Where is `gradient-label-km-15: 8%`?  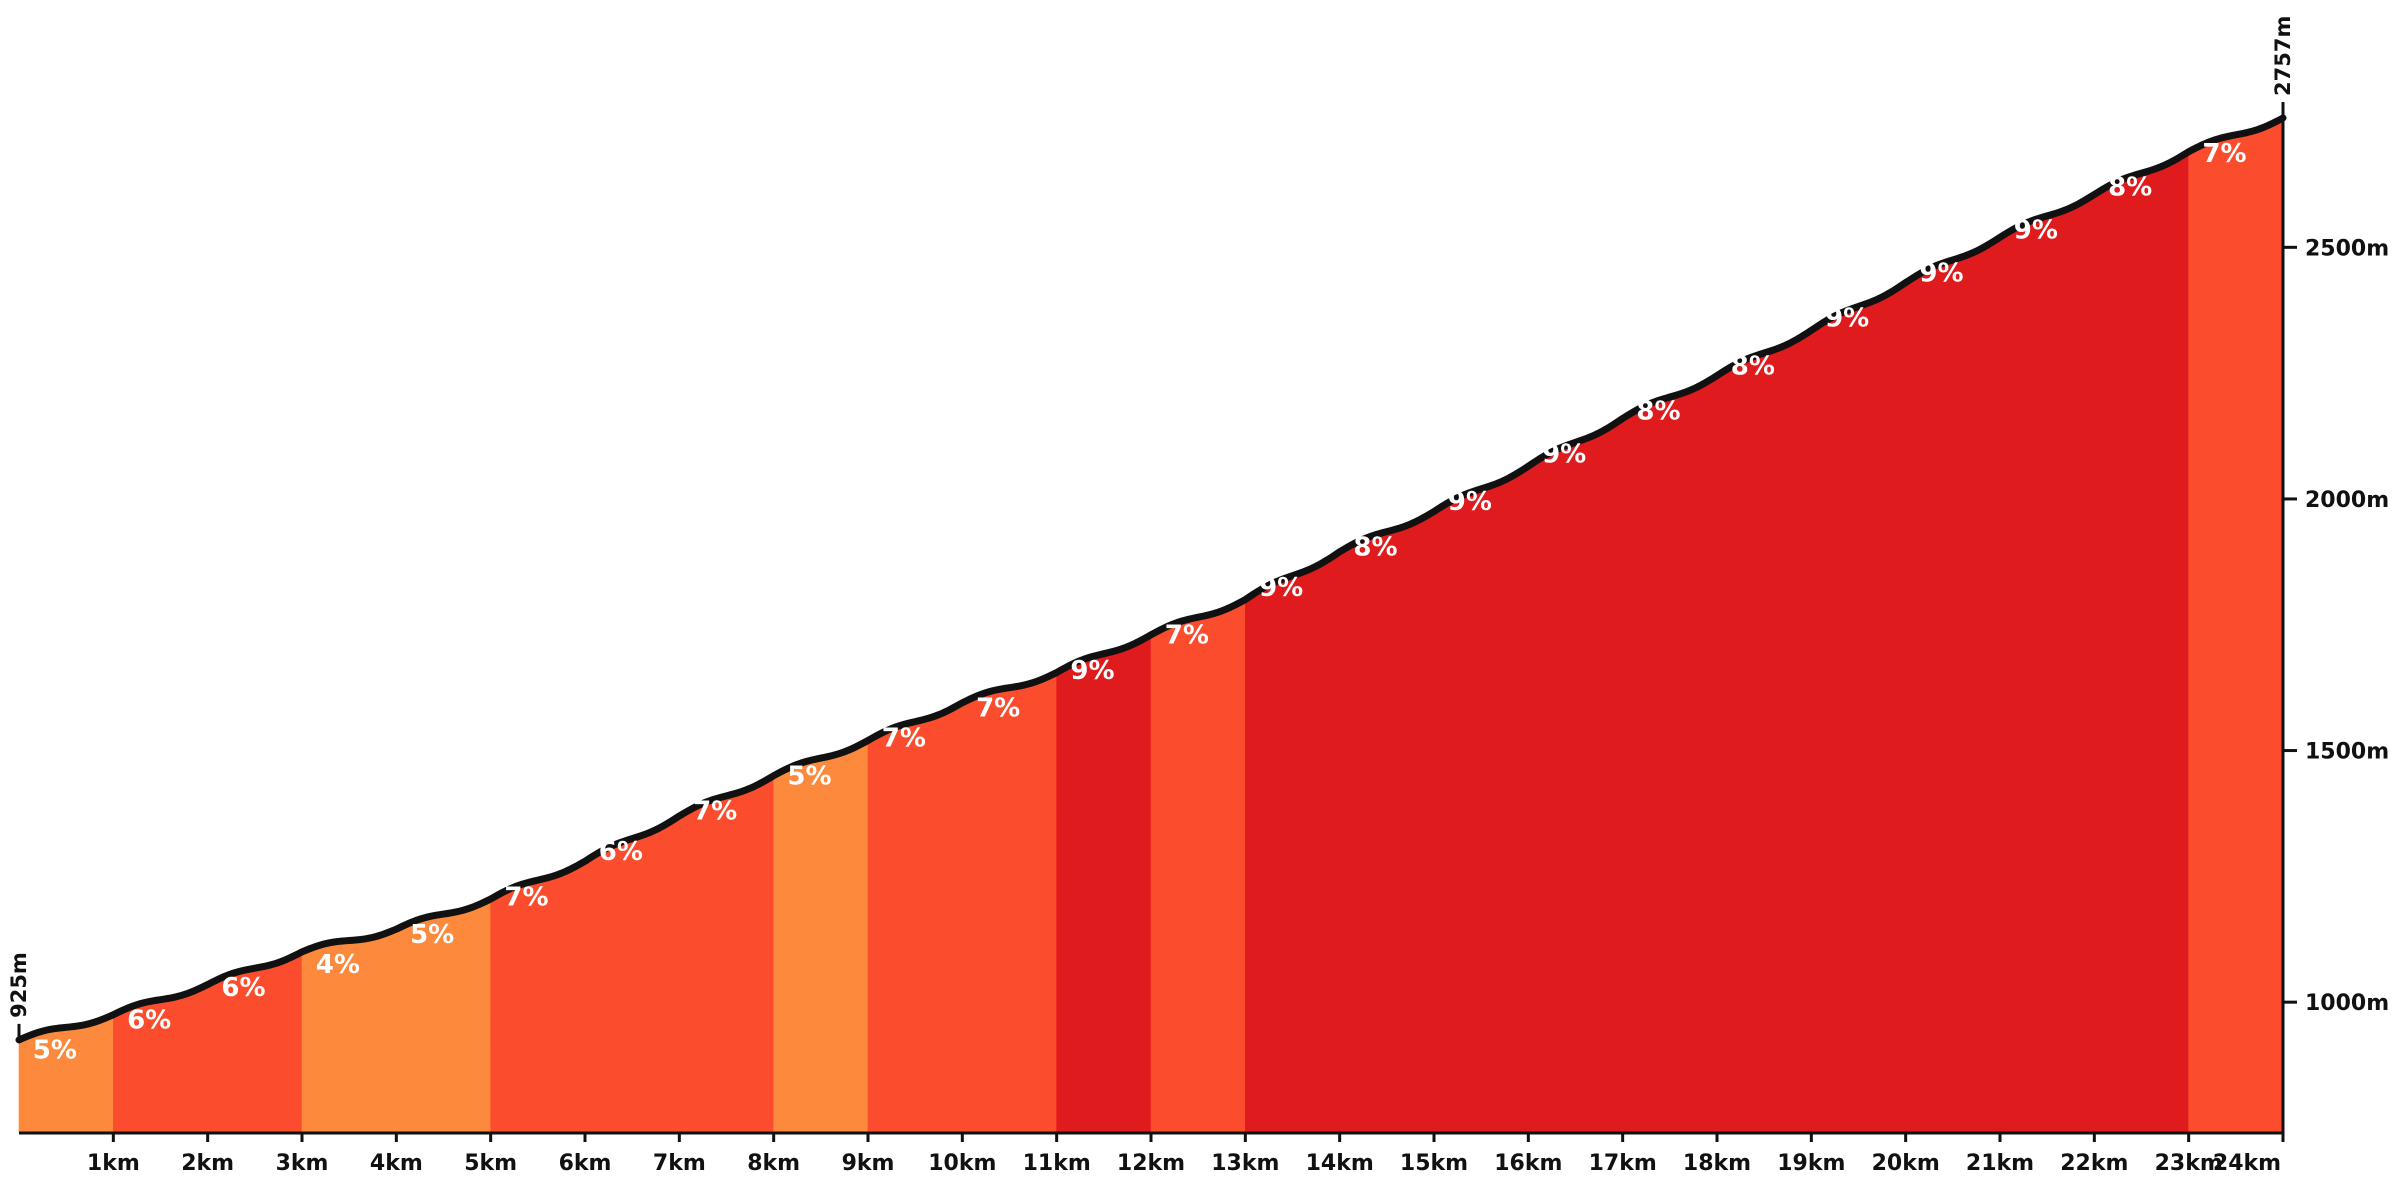
gradient-label-km-15: 8% is located at coordinates (1375, 548).